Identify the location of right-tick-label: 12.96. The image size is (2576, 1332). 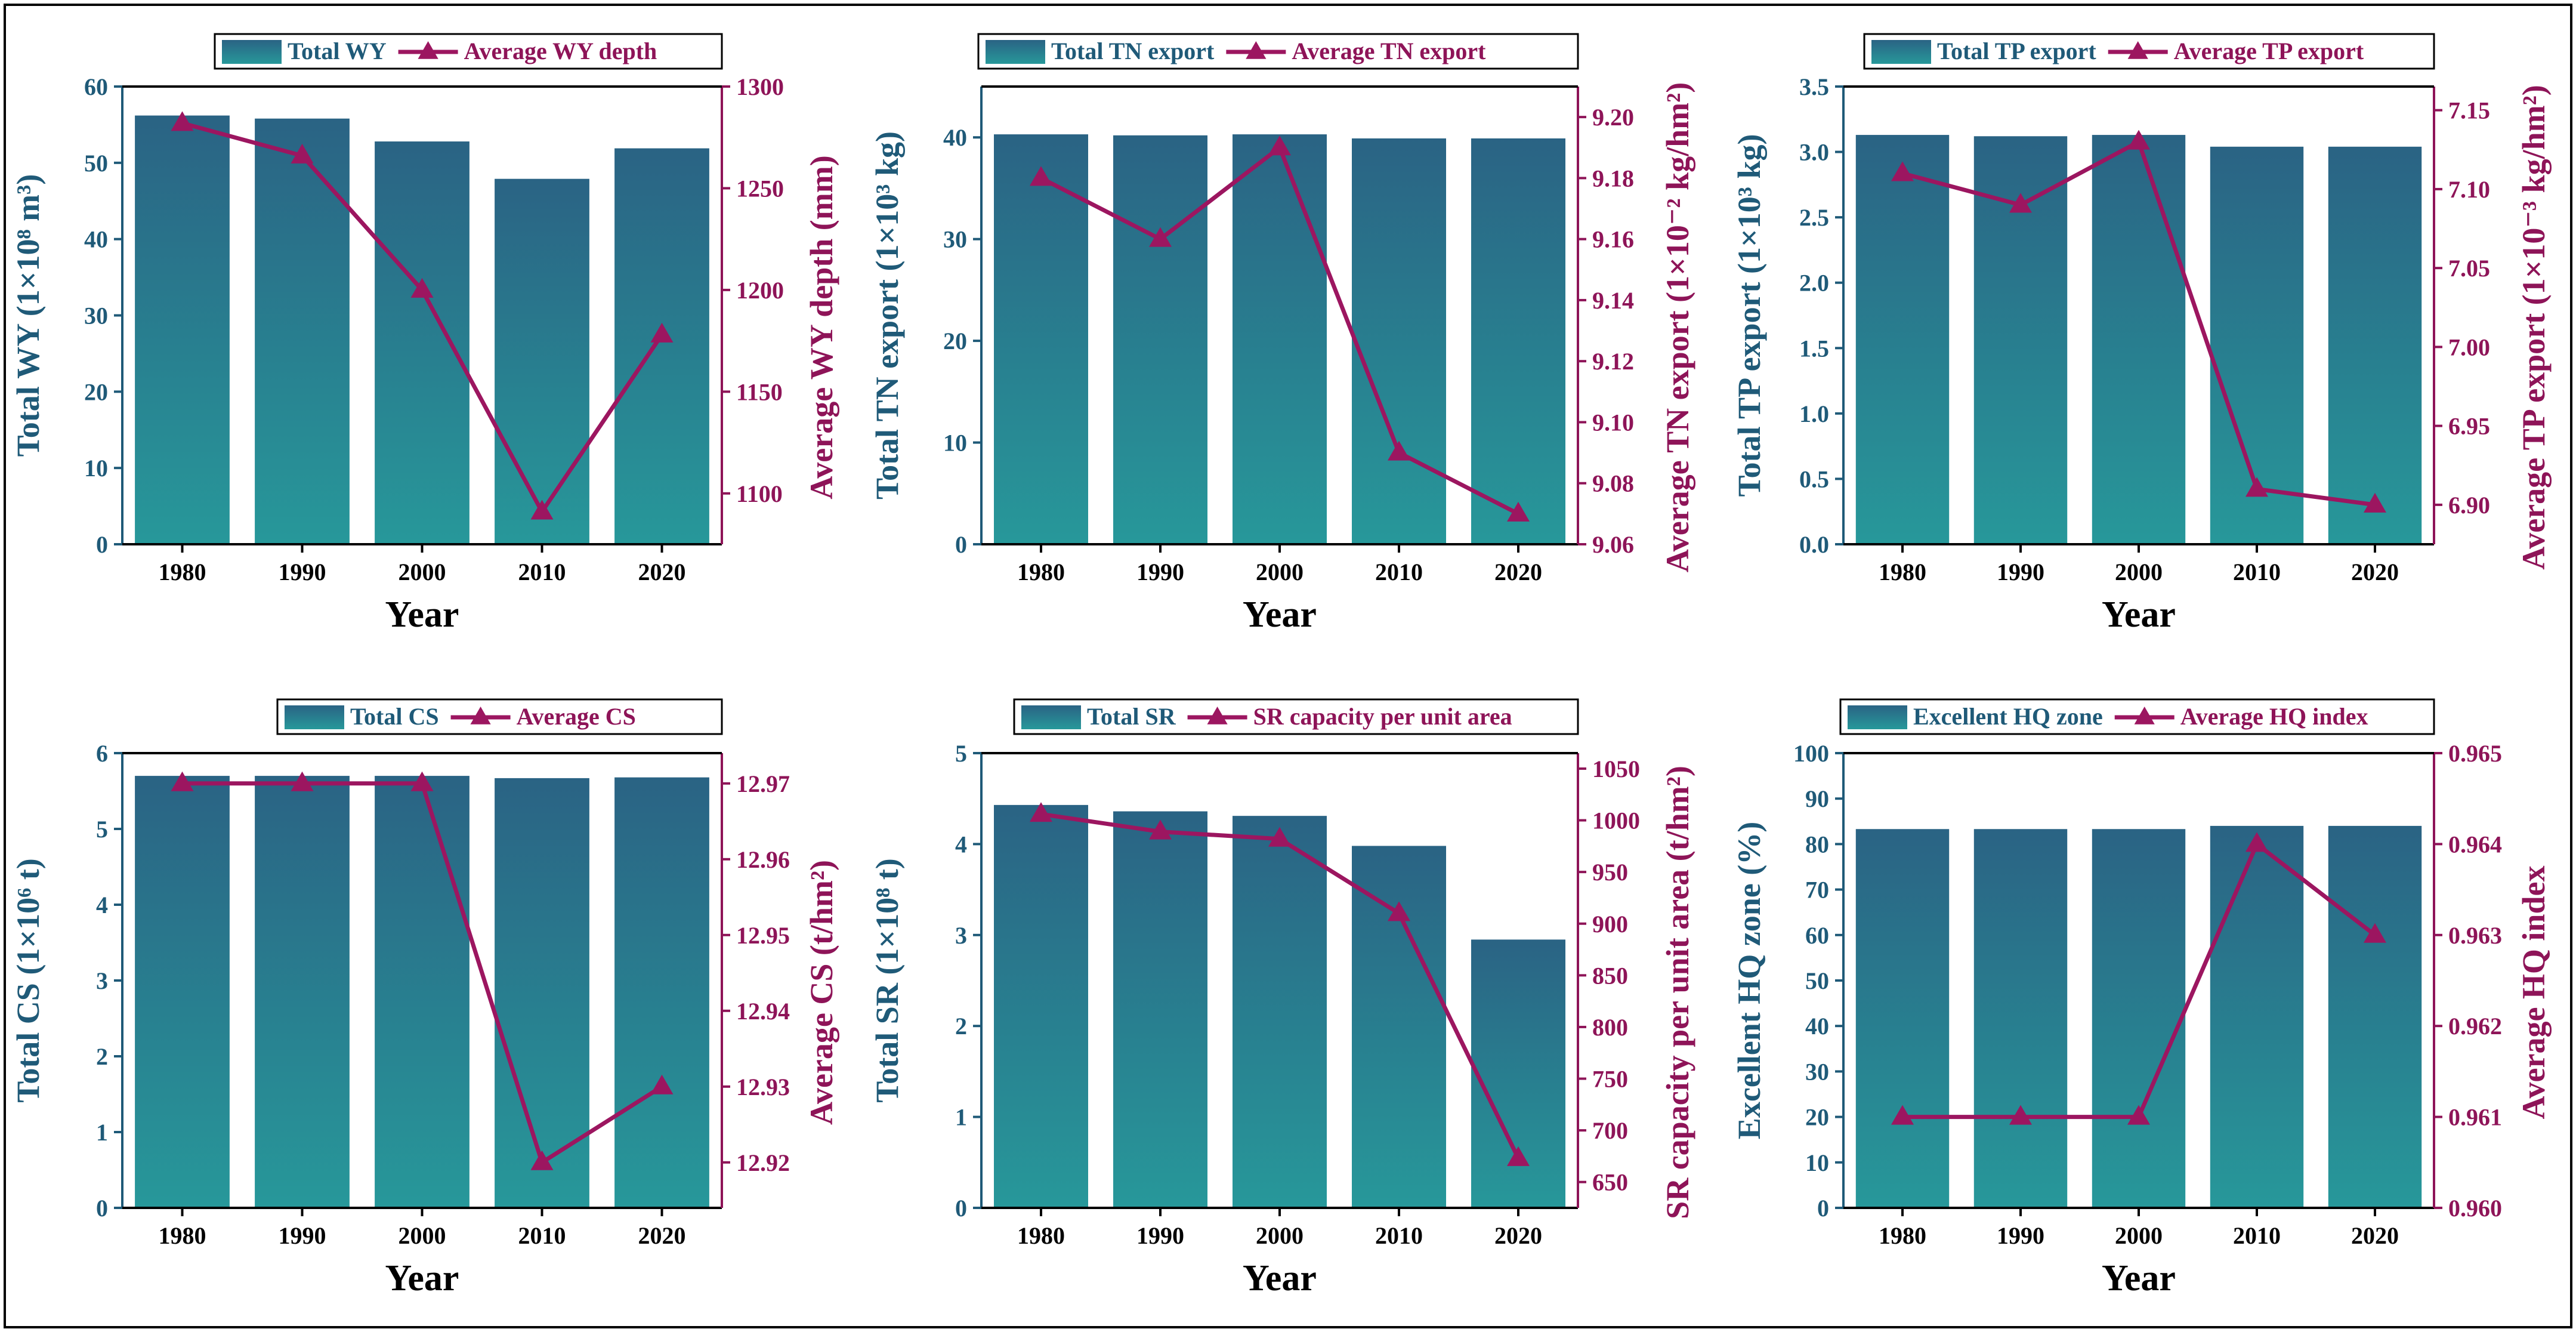
(763, 859).